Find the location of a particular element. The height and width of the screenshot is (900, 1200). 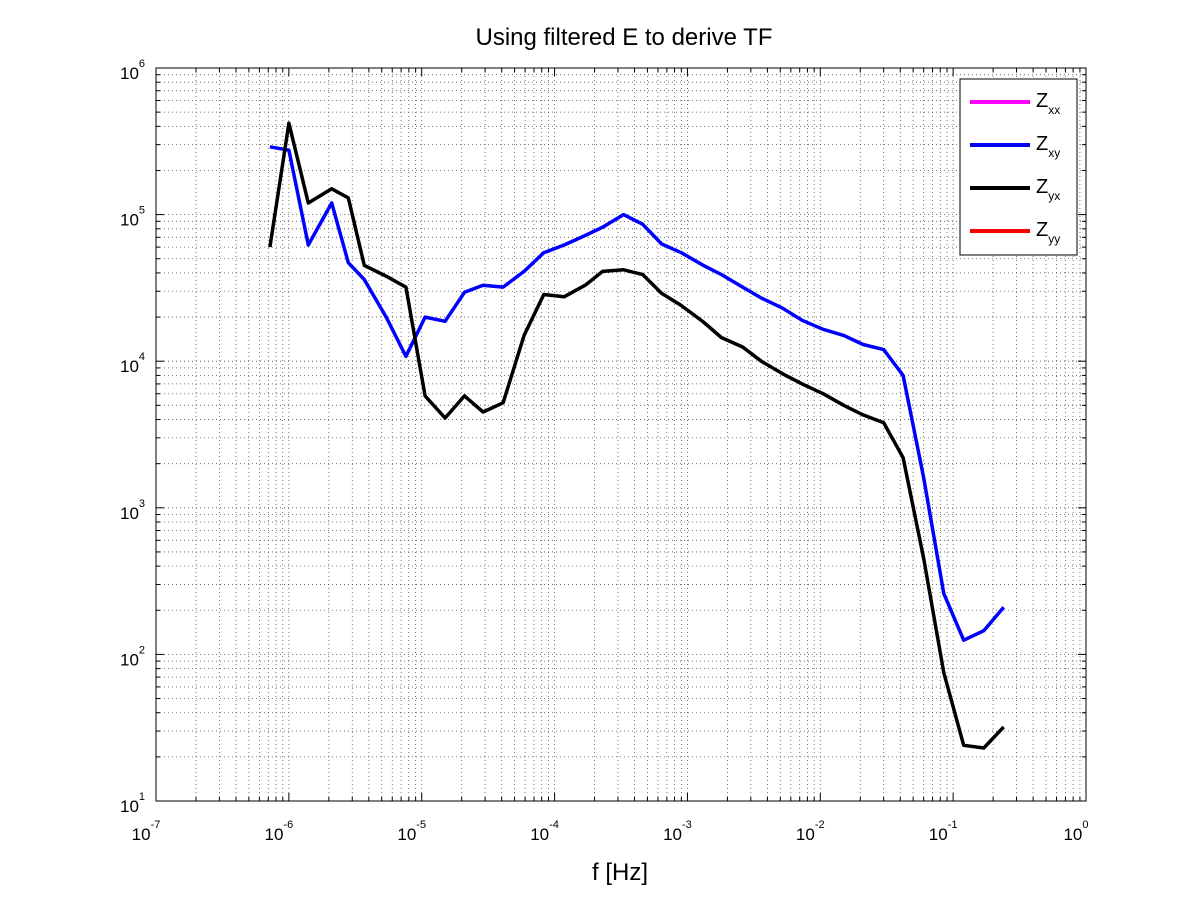

legend: Zxx Zxy Zyx Zyy is located at coordinates (1018, 167).